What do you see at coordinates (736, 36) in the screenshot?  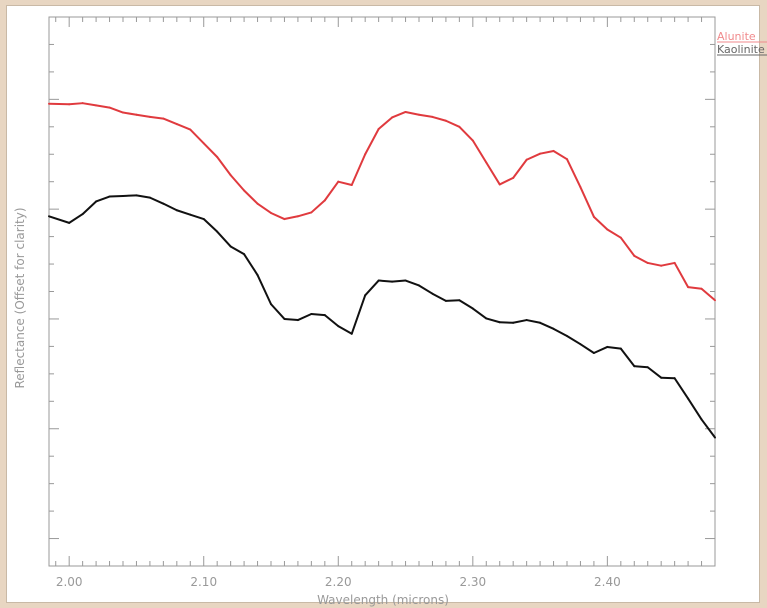 I see `legend-label-alunite: Alunite` at bounding box center [736, 36].